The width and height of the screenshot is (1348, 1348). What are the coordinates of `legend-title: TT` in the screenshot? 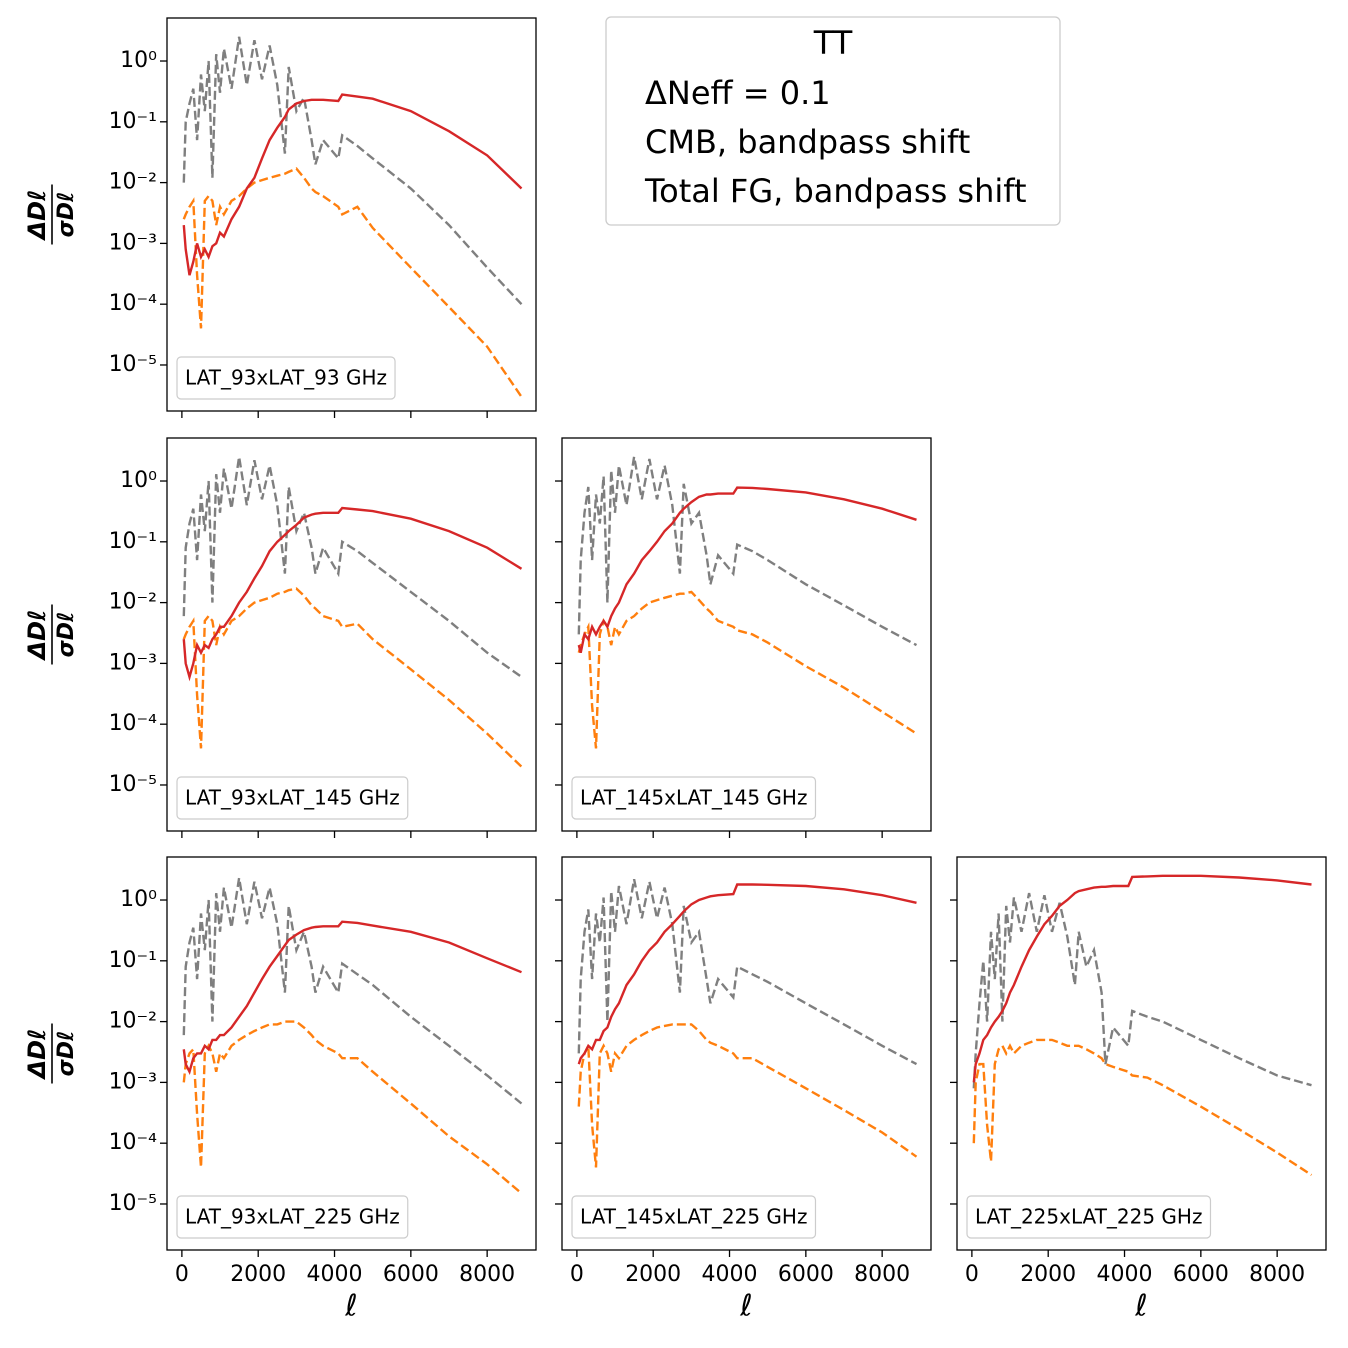 It's located at (833, 43).